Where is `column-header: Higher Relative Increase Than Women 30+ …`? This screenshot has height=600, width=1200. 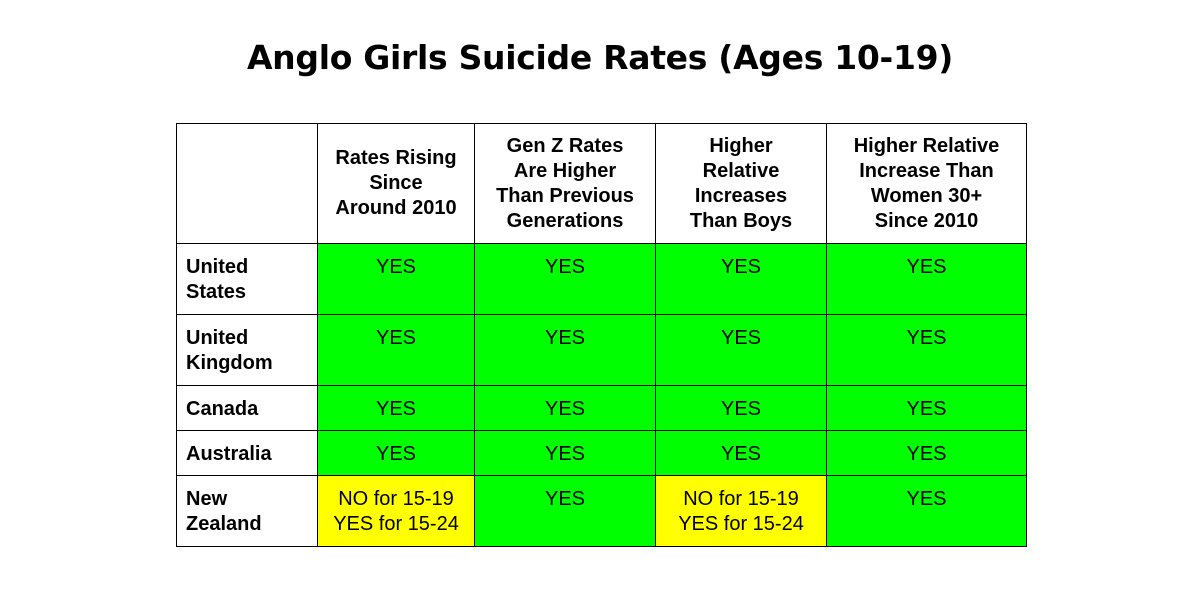
column-header: Higher Relative Increase Than Women 30+ … is located at coordinates (926, 183).